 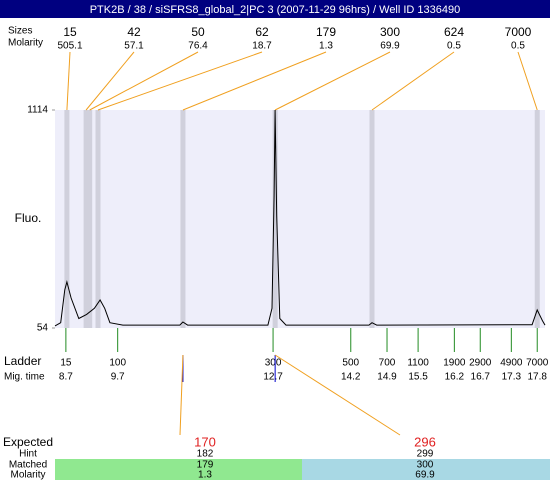 I want to click on ladder-size: 700, so click(x=387, y=363).